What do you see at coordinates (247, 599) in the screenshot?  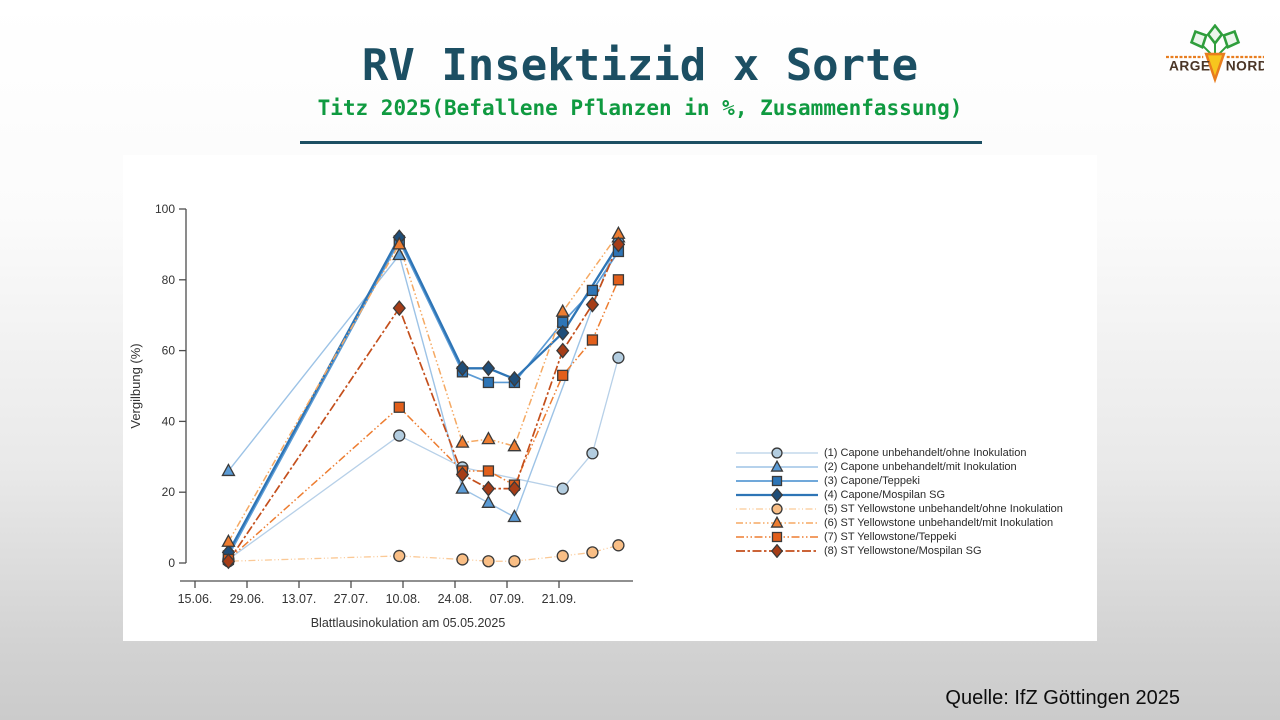 I see `svg-text: 29.06.` at bounding box center [247, 599].